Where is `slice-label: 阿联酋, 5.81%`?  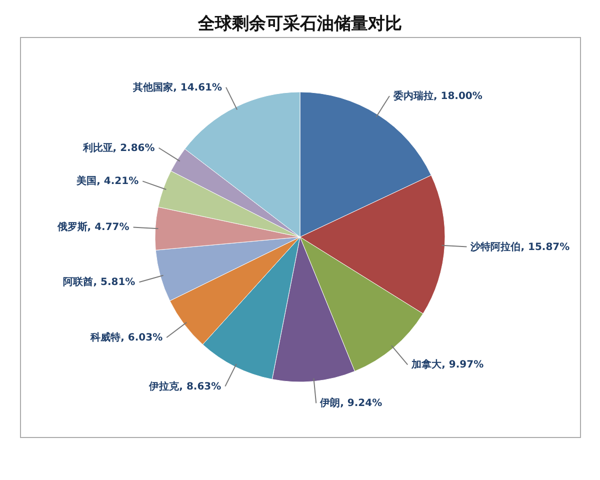
slice-label: 阿联酋, 5.81% is located at coordinates (99, 282).